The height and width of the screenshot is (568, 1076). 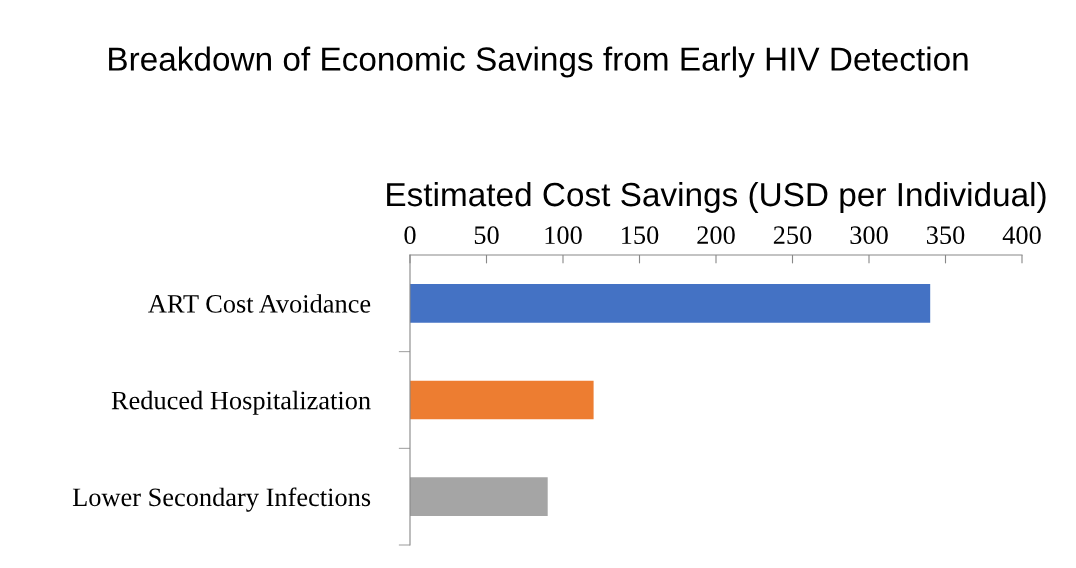 What do you see at coordinates (640, 235) in the screenshot?
I see `x-tick-label: 150` at bounding box center [640, 235].